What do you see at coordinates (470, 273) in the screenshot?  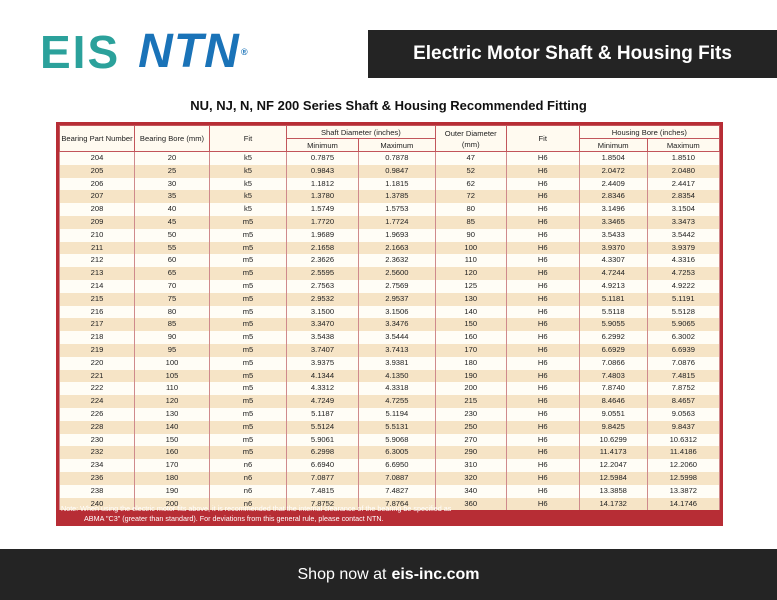 I see `table-cell: 120` at bounding box center [470, 273].